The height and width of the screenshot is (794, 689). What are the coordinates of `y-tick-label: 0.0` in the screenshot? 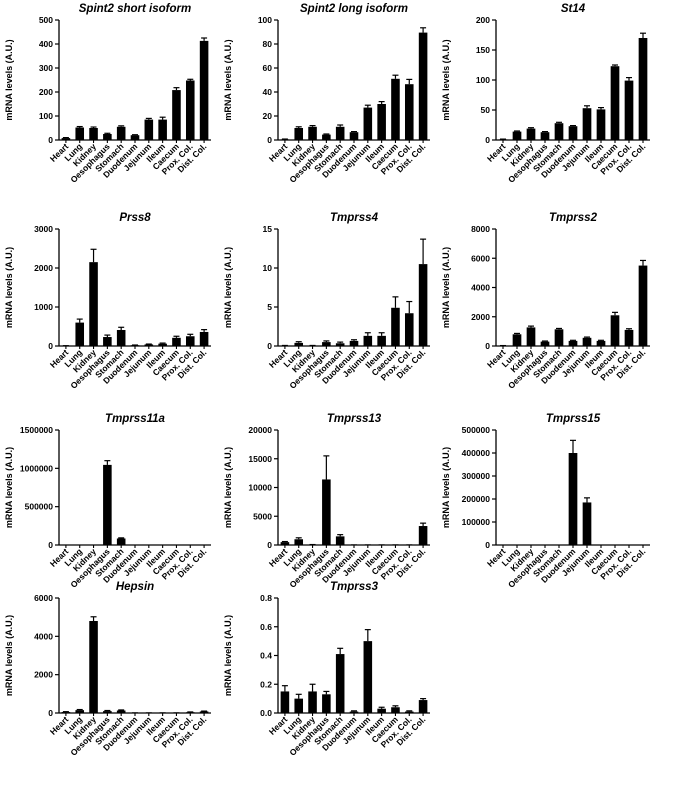 It's located at (266, 713).